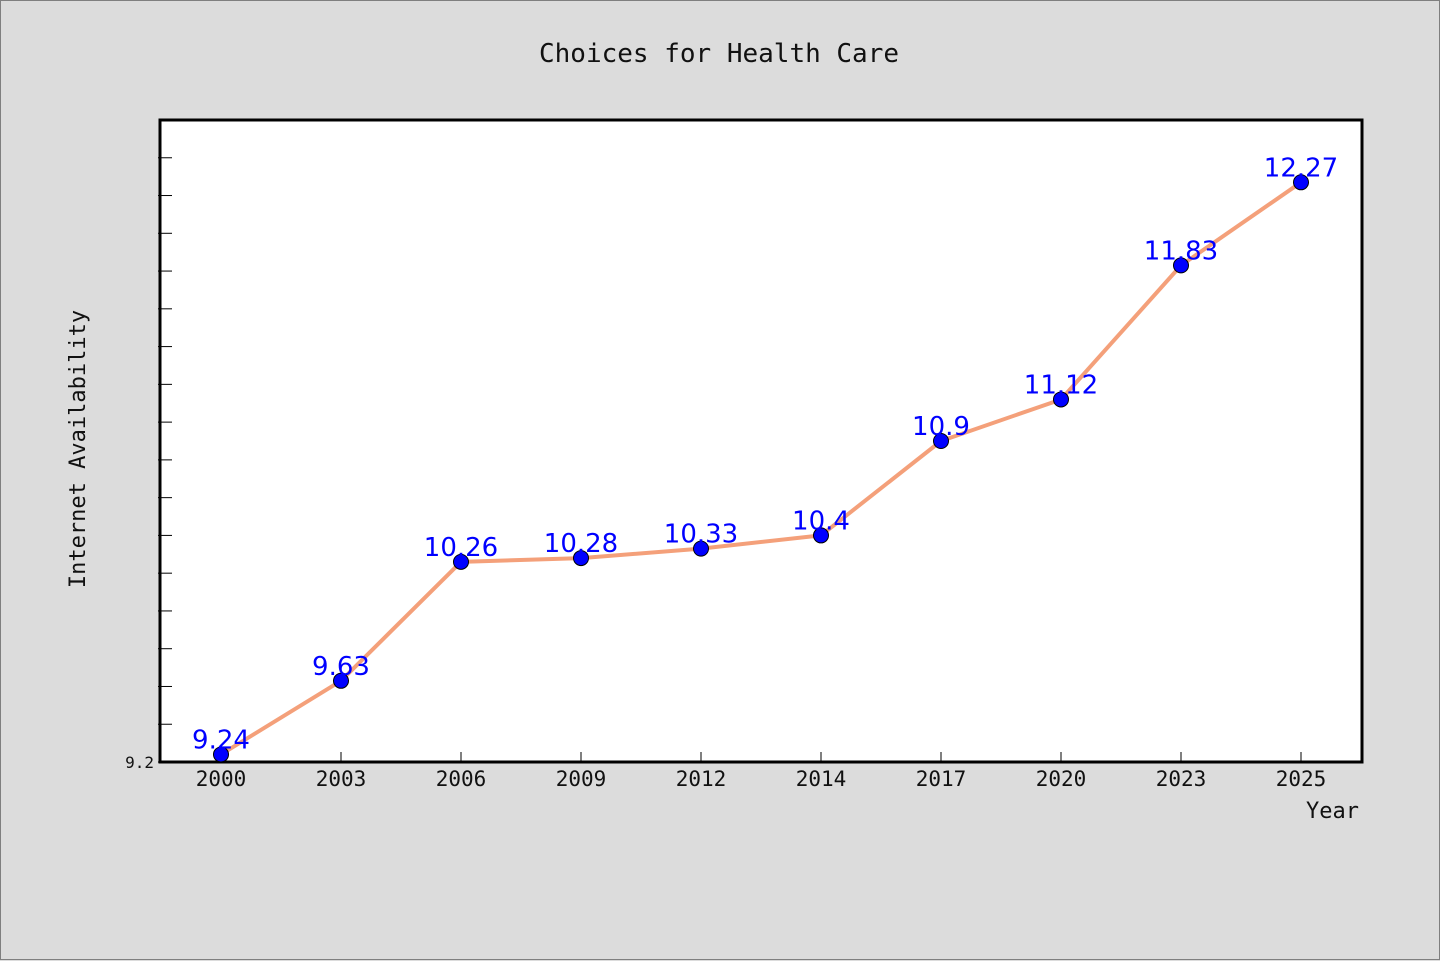  I want to click on data-label: 10.4, so click(821, 521).